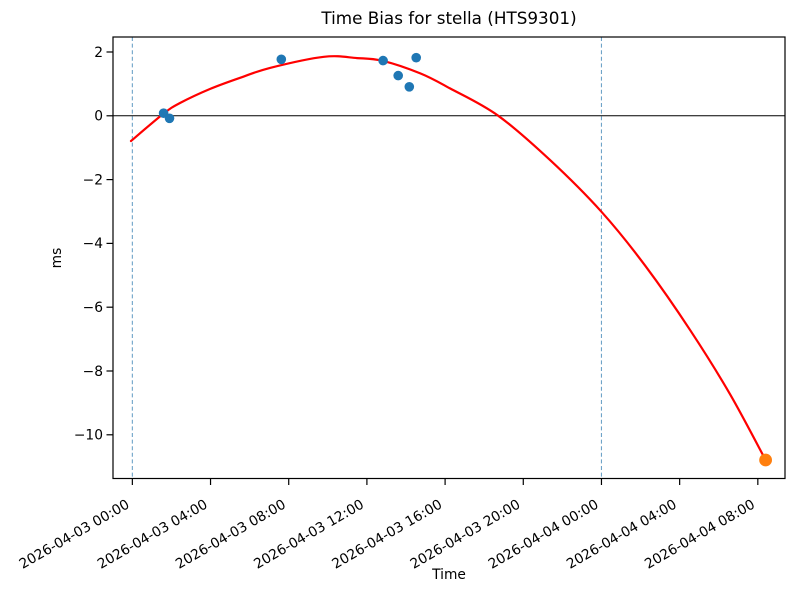  I want to click on y-tick-label: −8, so click(93, 372).